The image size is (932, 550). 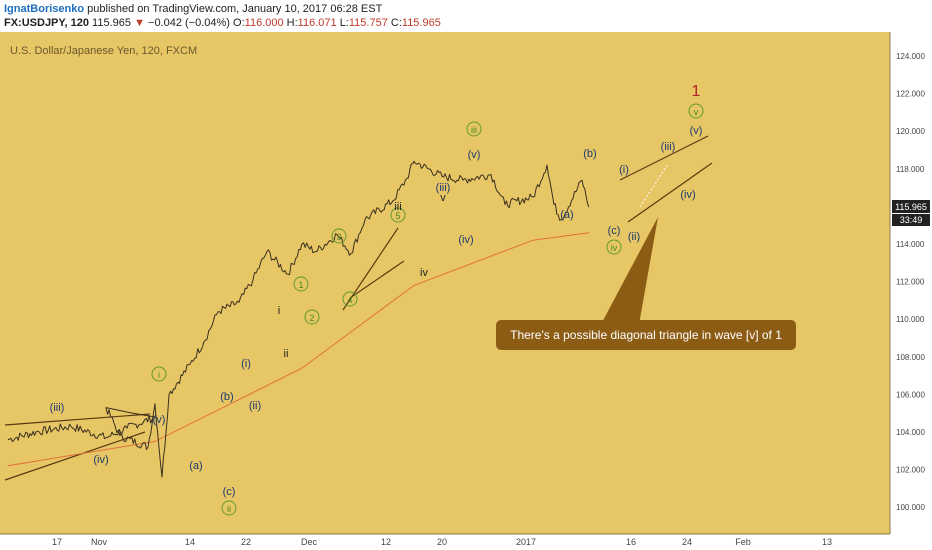 I want to click on annotation-box, so click(x=646, y=335).